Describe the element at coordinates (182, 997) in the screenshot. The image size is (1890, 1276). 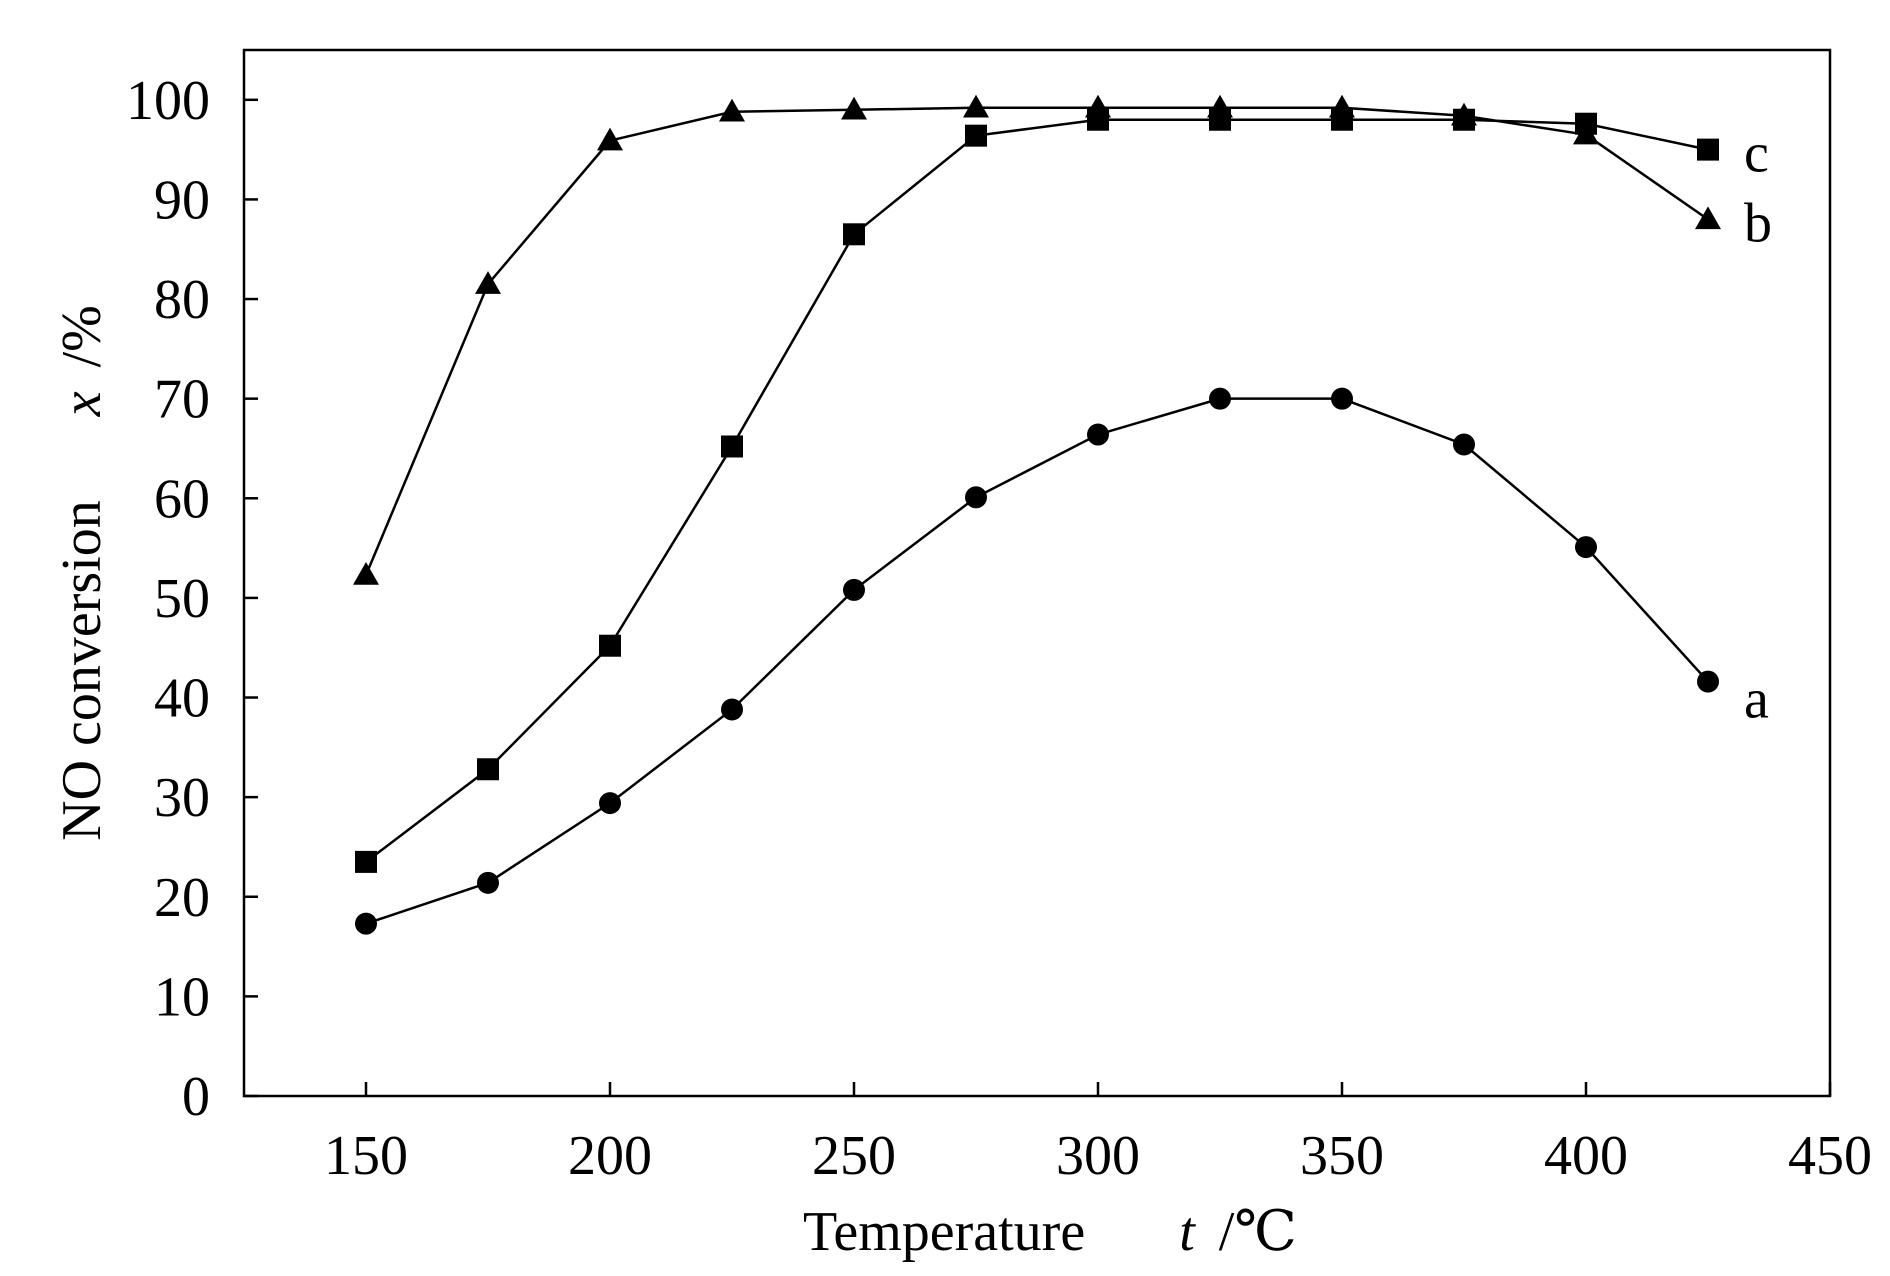
I see `y-tick-label: 10` at that location.